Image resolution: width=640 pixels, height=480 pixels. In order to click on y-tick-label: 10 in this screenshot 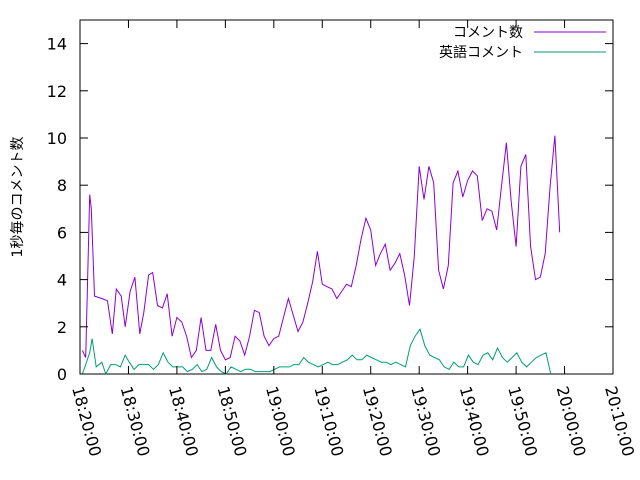, I will do `click(57, 138)`.